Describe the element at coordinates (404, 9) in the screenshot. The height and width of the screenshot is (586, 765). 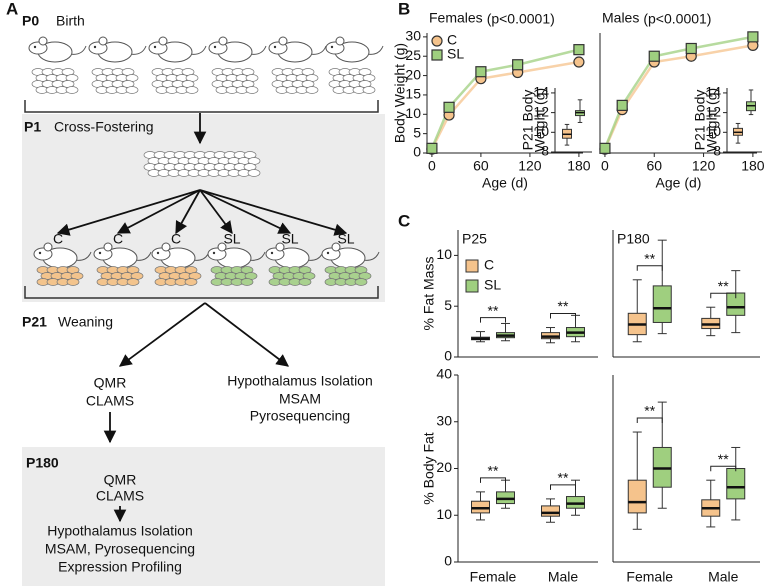
I see `panel-label: B` at that location.